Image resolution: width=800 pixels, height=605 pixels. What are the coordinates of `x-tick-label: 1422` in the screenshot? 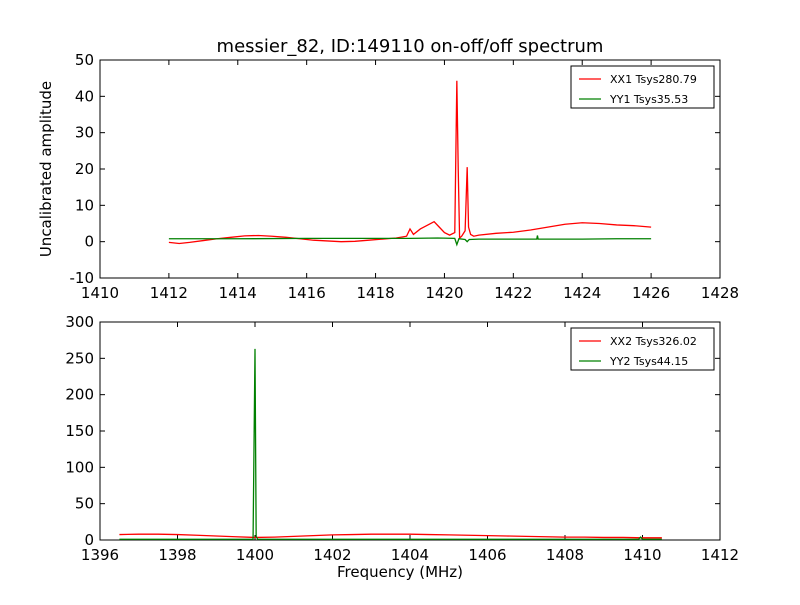 It's located at (513, 293).